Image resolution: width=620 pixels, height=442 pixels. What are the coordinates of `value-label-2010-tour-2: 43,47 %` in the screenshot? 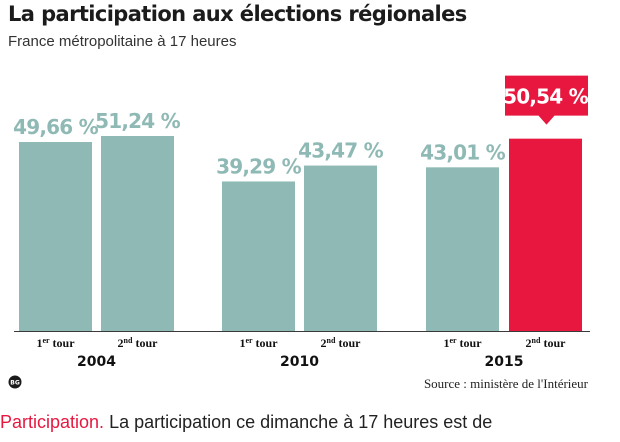 It's located at (340, 151).